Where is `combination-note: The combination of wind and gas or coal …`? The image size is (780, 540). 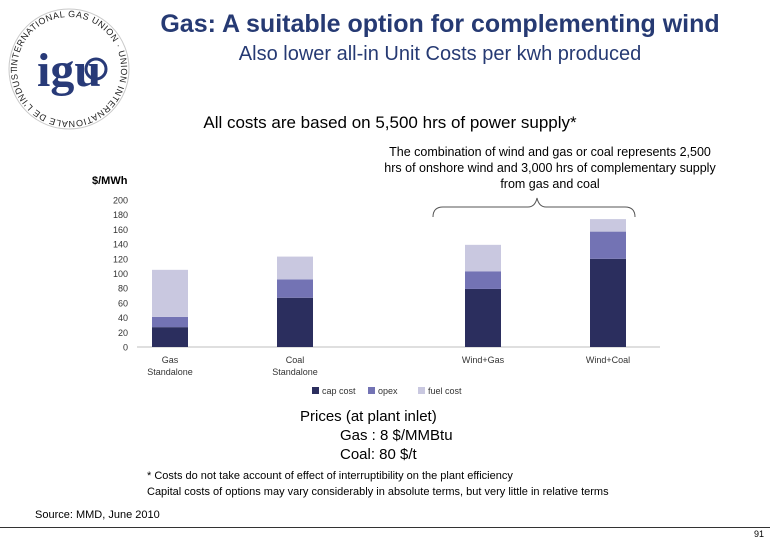
combination-note: The combination of wind and gas or coal … is located at coordinates (550, 168).